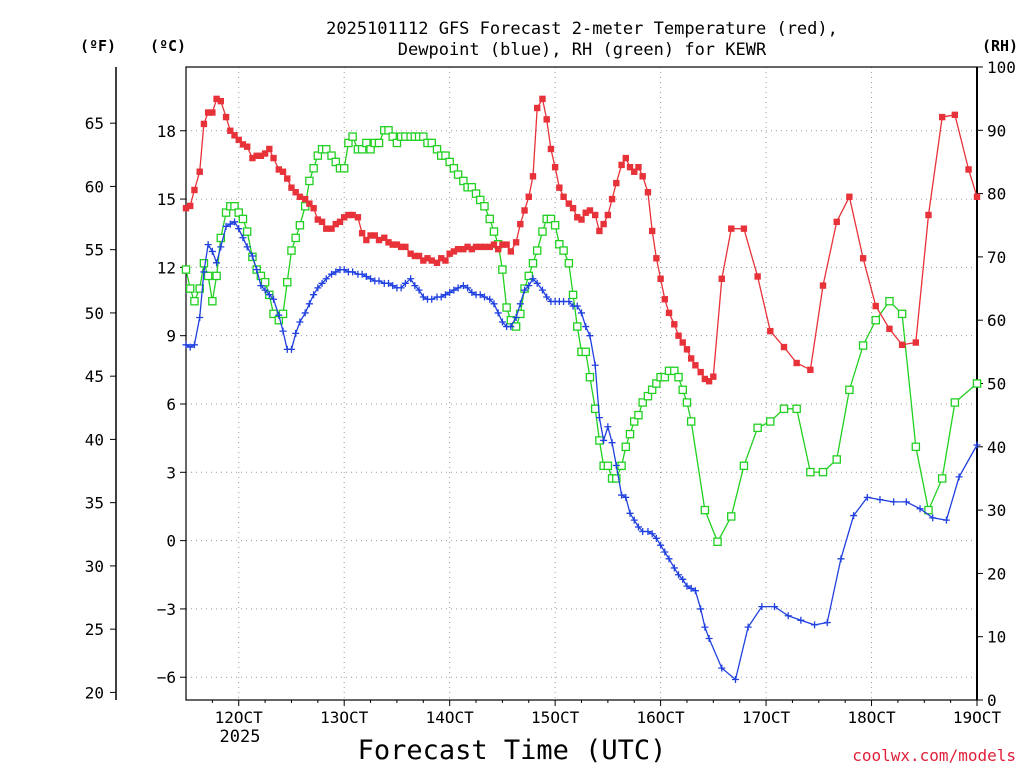  Describe the element at coordinates (98, 46) in the screenshot. I see `fahrenheit-unit-label: (ºF)` at that location.